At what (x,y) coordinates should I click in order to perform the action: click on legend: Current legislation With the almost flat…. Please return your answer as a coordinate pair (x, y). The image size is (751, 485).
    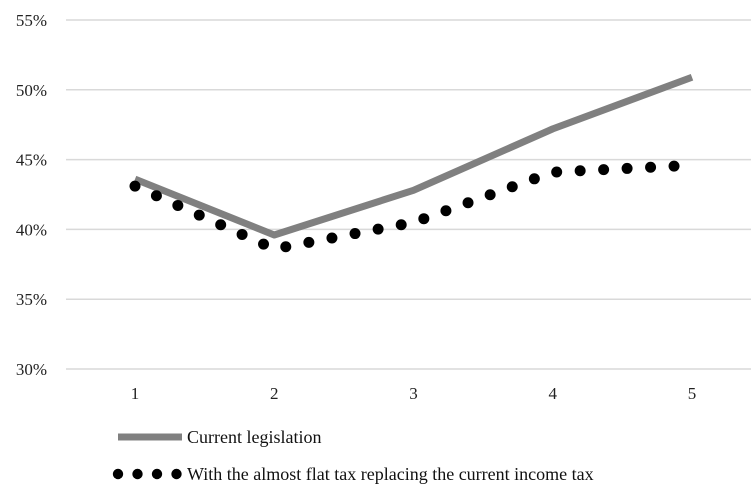
    Looking at the image, I should click on (353, 455).